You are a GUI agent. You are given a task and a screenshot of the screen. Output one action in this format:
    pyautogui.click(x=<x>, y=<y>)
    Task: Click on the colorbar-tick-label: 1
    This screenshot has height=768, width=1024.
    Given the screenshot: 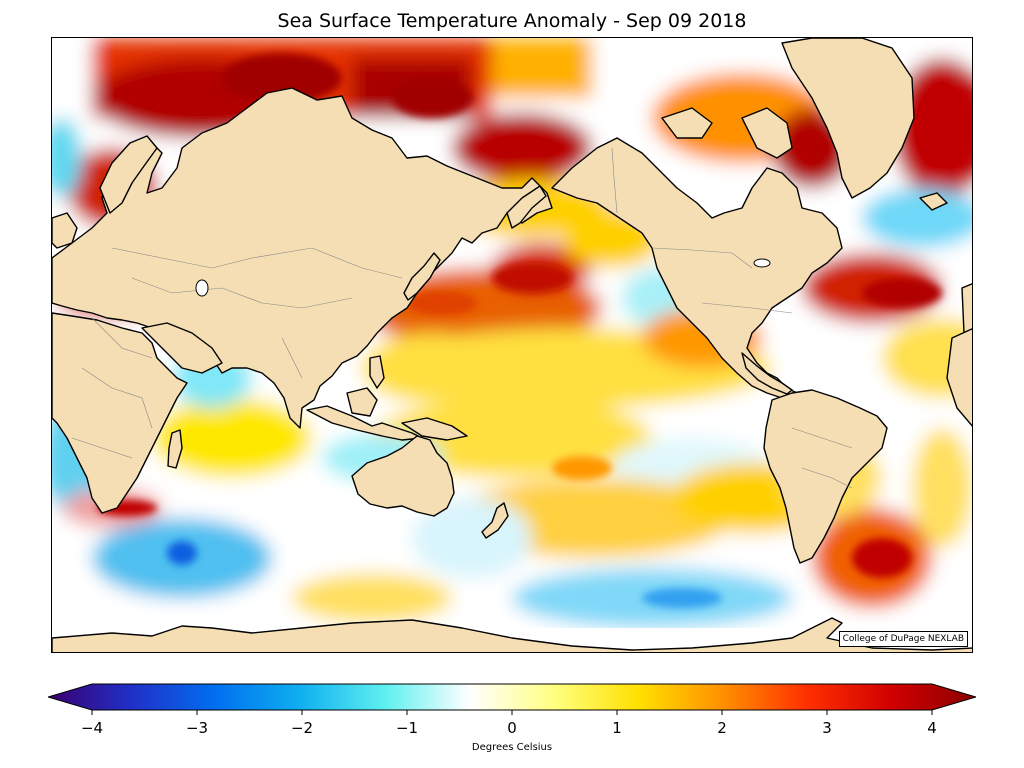 What is the action you would take?
    pyautogui.click(x=617, y=728)
    